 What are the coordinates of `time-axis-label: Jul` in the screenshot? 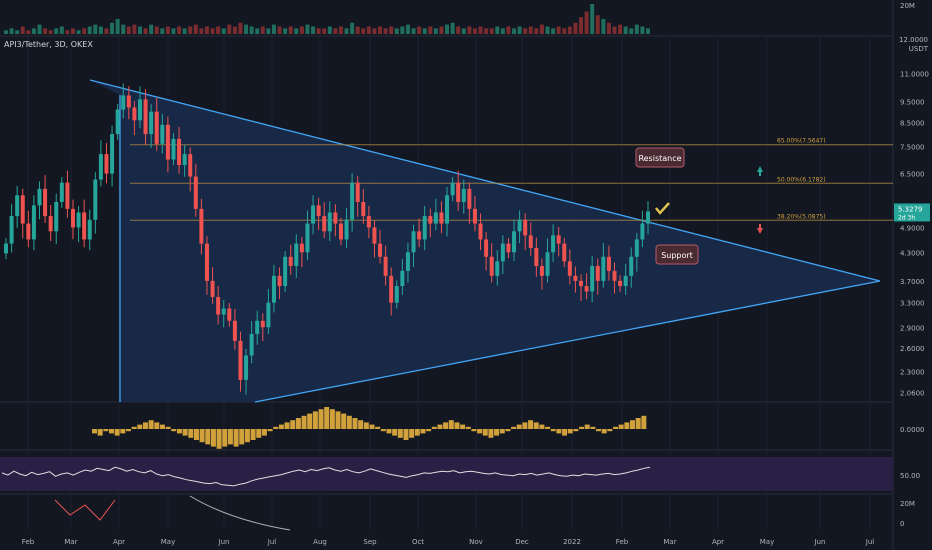 It's located at (870, 542).